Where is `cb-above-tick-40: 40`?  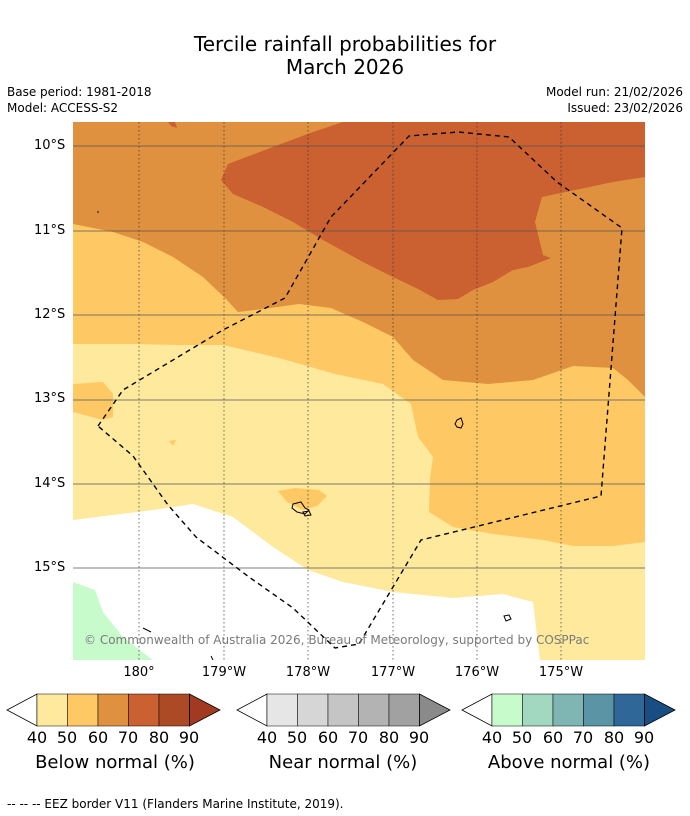 cb-above-tick-40: 40 is located at coordinates (492, 737).